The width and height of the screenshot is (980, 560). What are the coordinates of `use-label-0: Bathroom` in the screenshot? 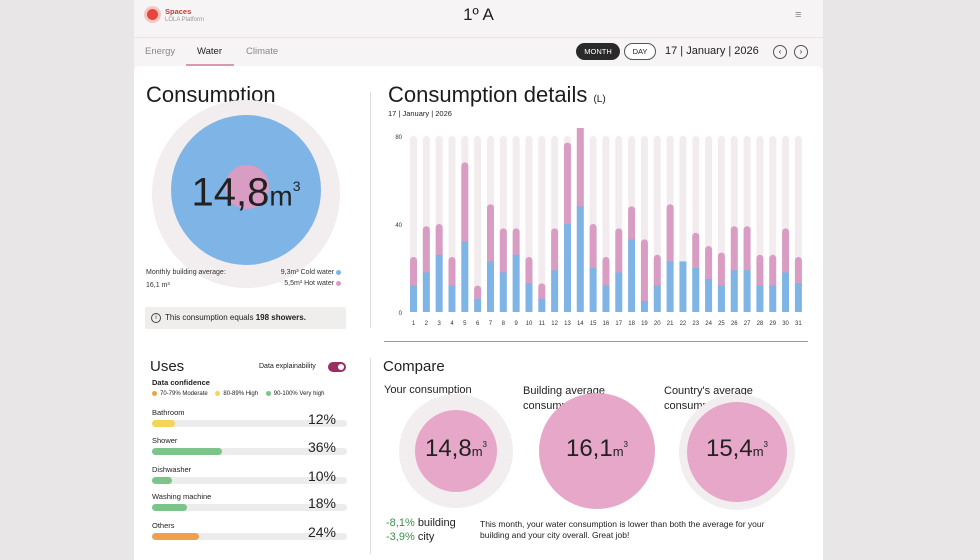 It's located at (168, 412).